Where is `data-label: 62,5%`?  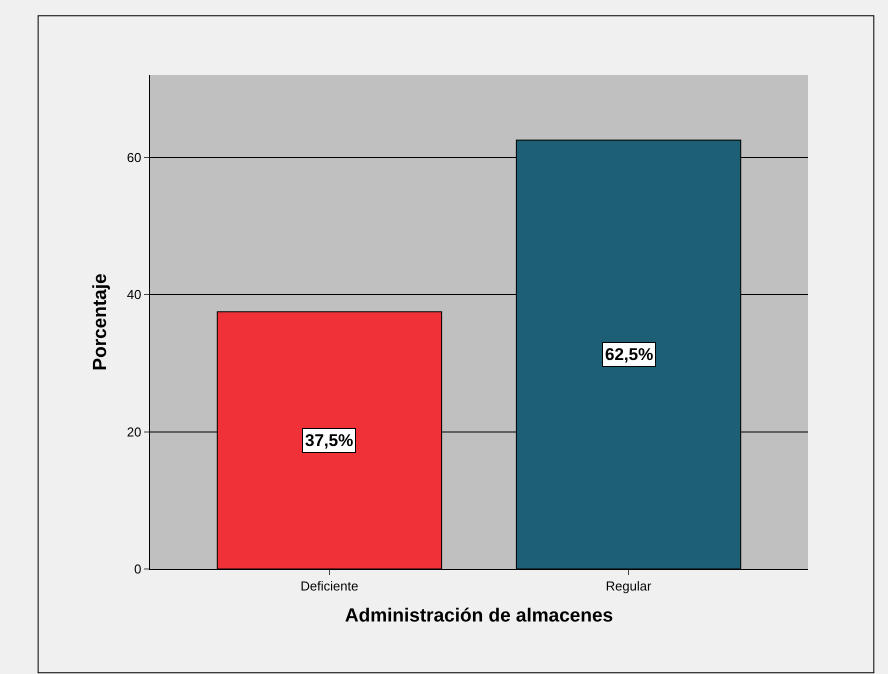 data-label: 62,5% is located at coordinates (629, 354).